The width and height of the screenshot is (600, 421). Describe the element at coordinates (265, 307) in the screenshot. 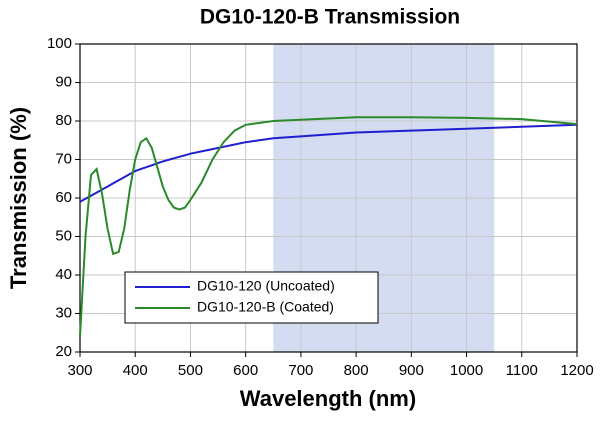

I see `legend-label: DG10-120-B (Coated)` at that location.